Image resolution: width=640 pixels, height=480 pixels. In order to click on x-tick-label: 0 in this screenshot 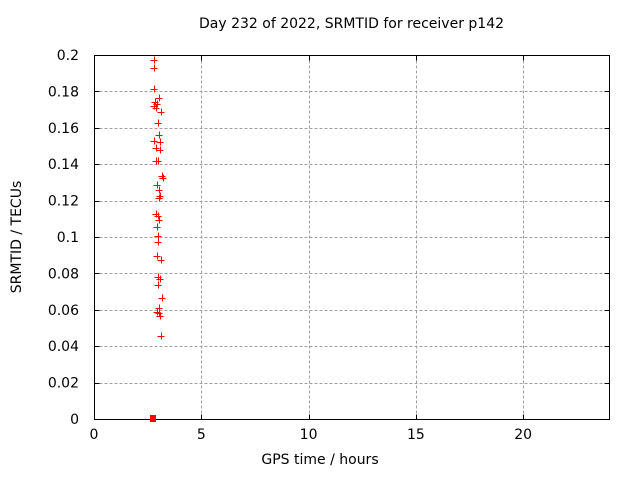, I will do `click(94, 435)`.